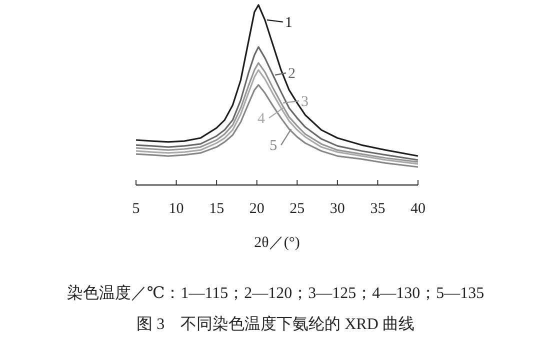  Describe the element at coordinates (418, 209) in the screenshot. I see `x-tick-label: 40` at that location.